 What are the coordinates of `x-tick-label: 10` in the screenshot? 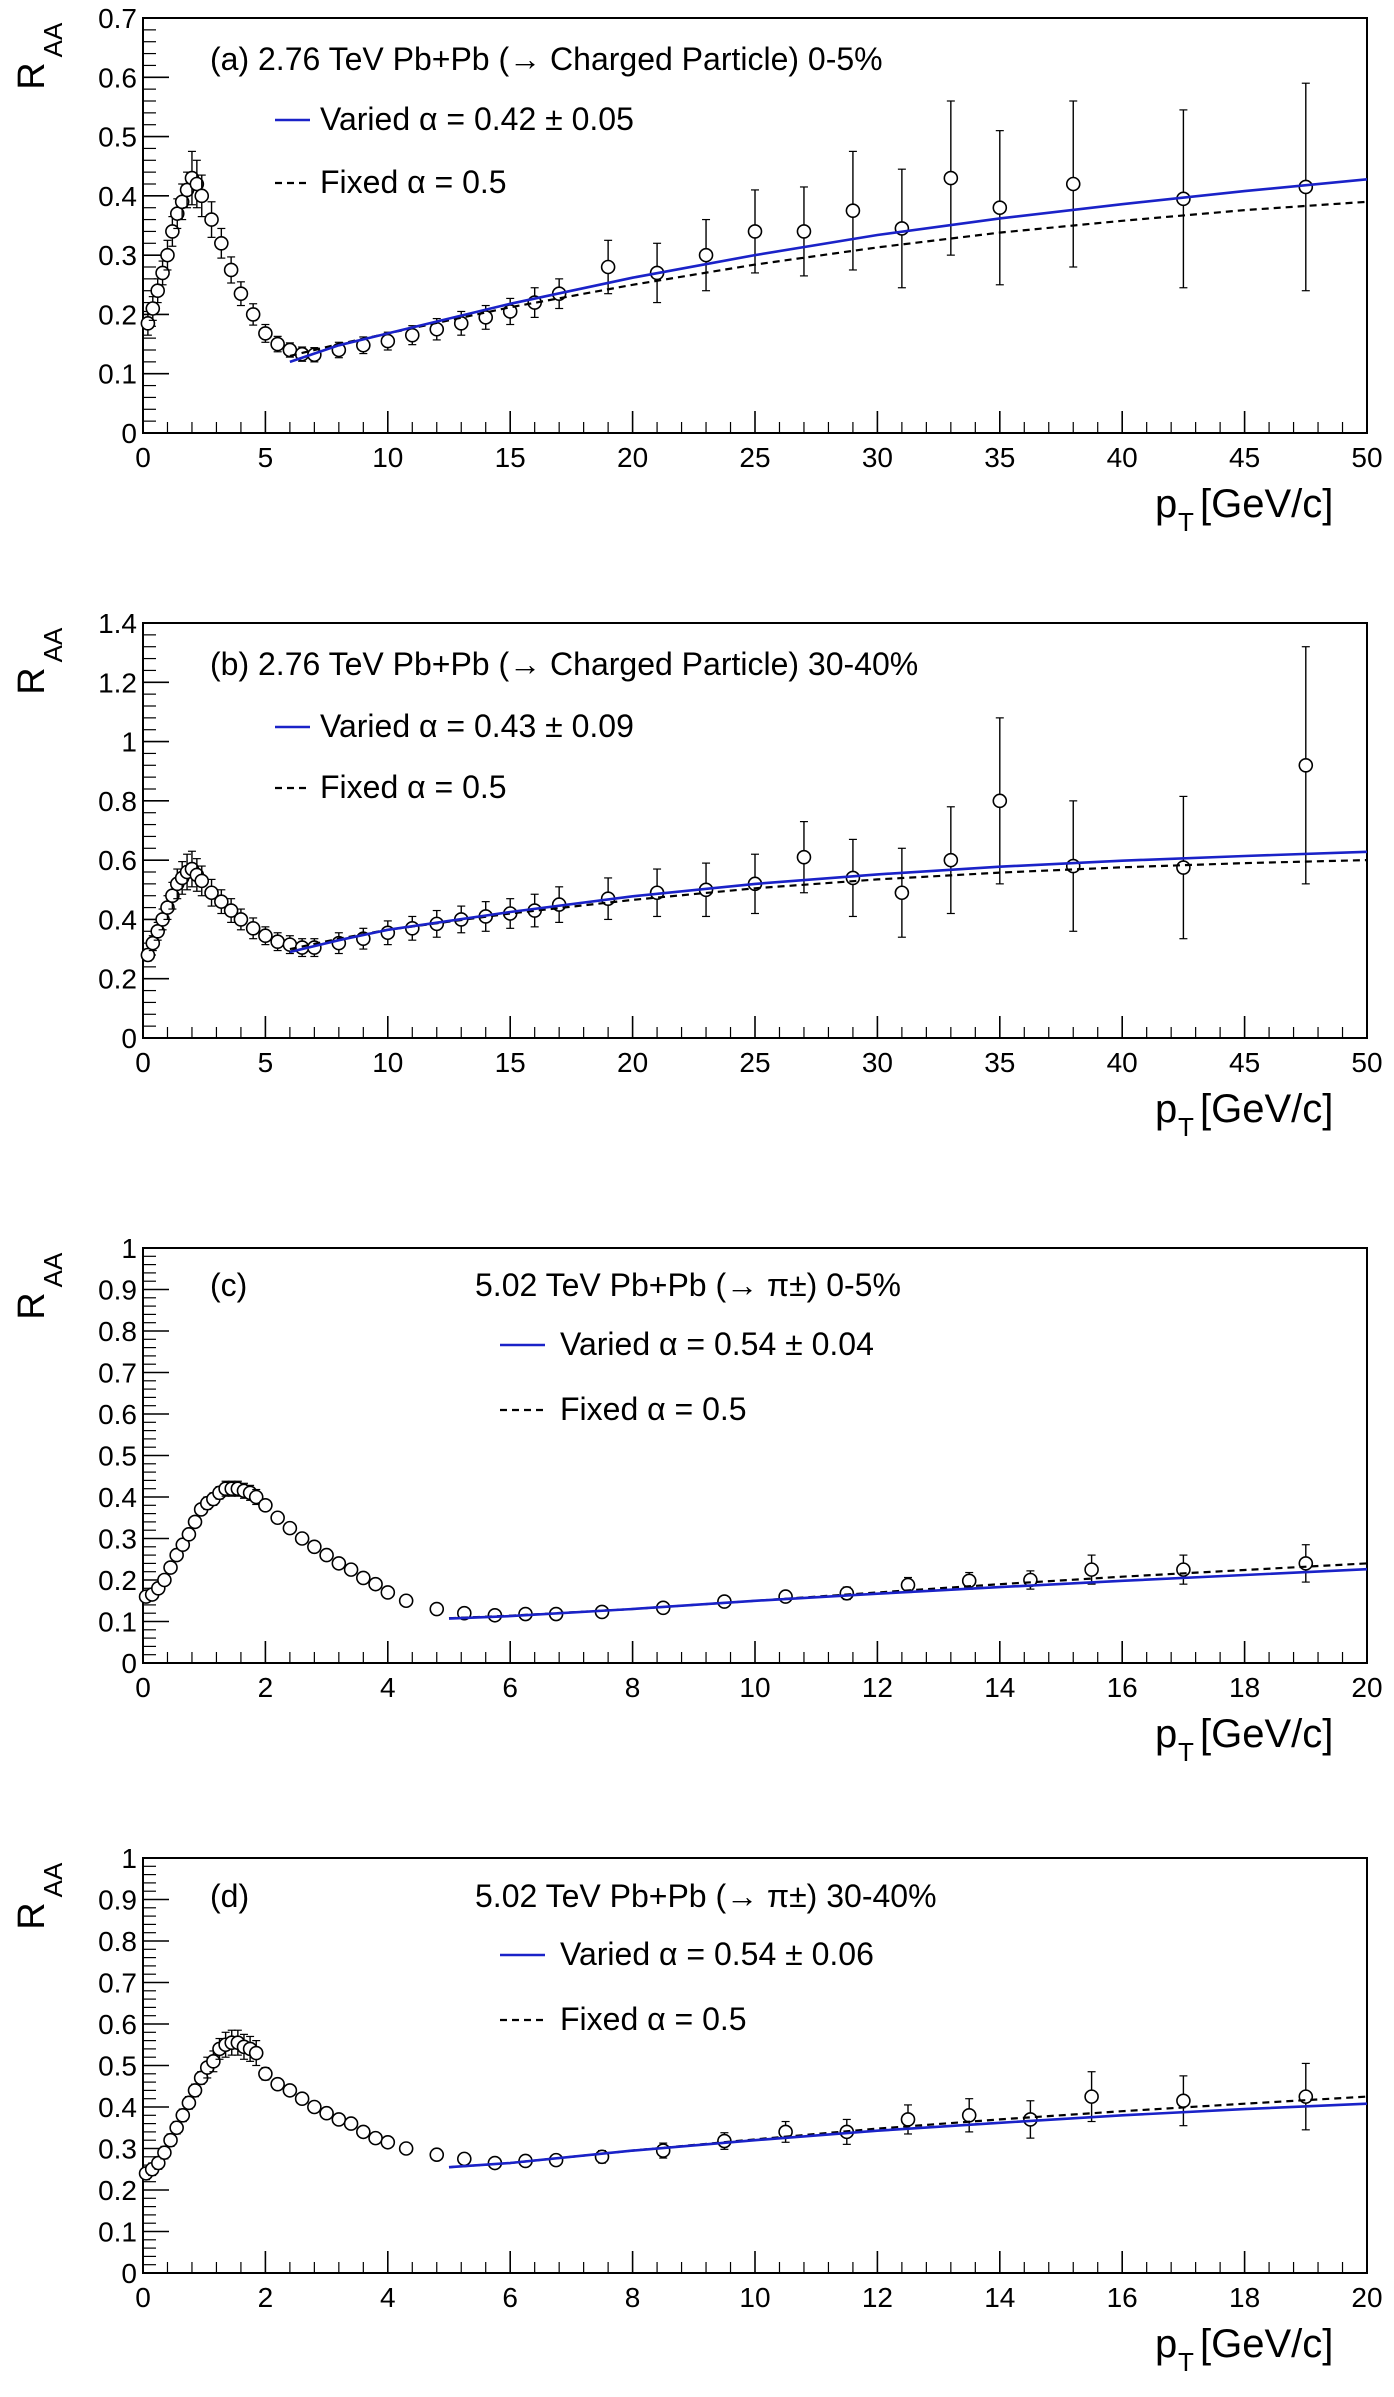 It's located at (754, 1687).